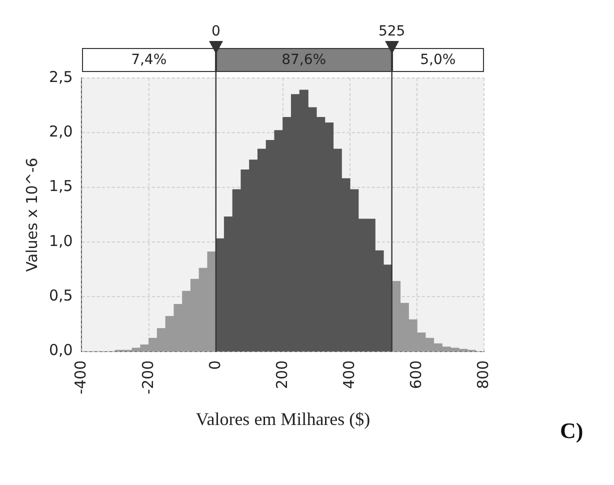 Image resolution: width=614 pixels, height=485 pixels. I want to click on x-tick-label: 600, so click(415, 374).